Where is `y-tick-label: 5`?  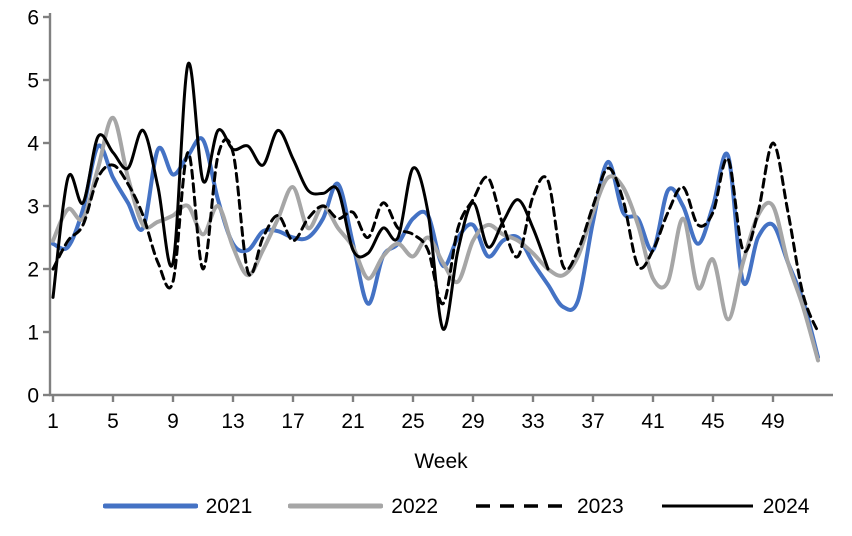
y-tick-label: 5 is located at coordinates (33, 81).